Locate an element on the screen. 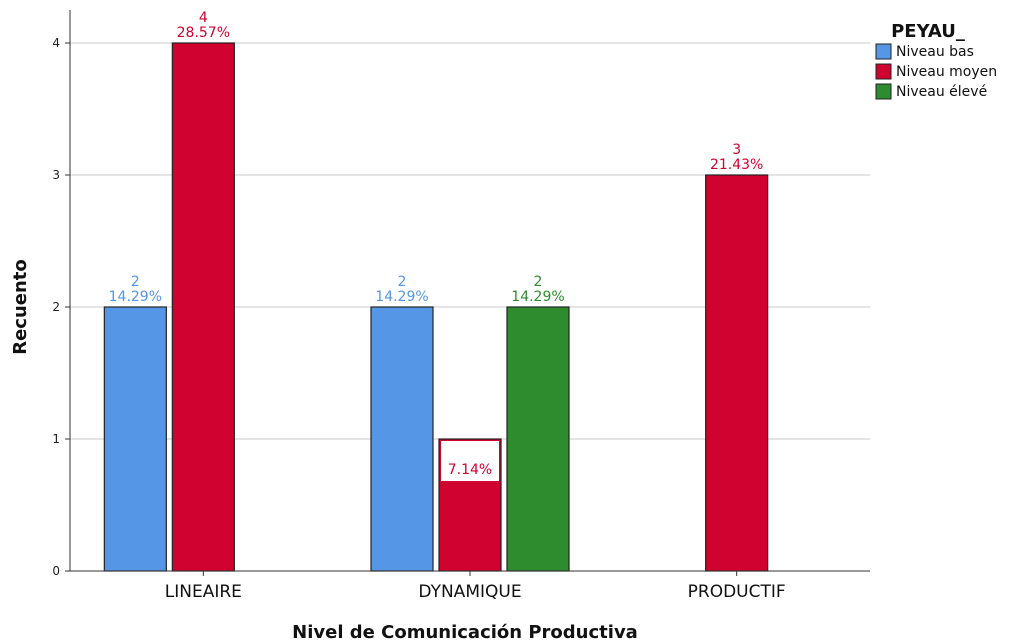  y-tick-label: 1 is located at coordinates (56, 439).